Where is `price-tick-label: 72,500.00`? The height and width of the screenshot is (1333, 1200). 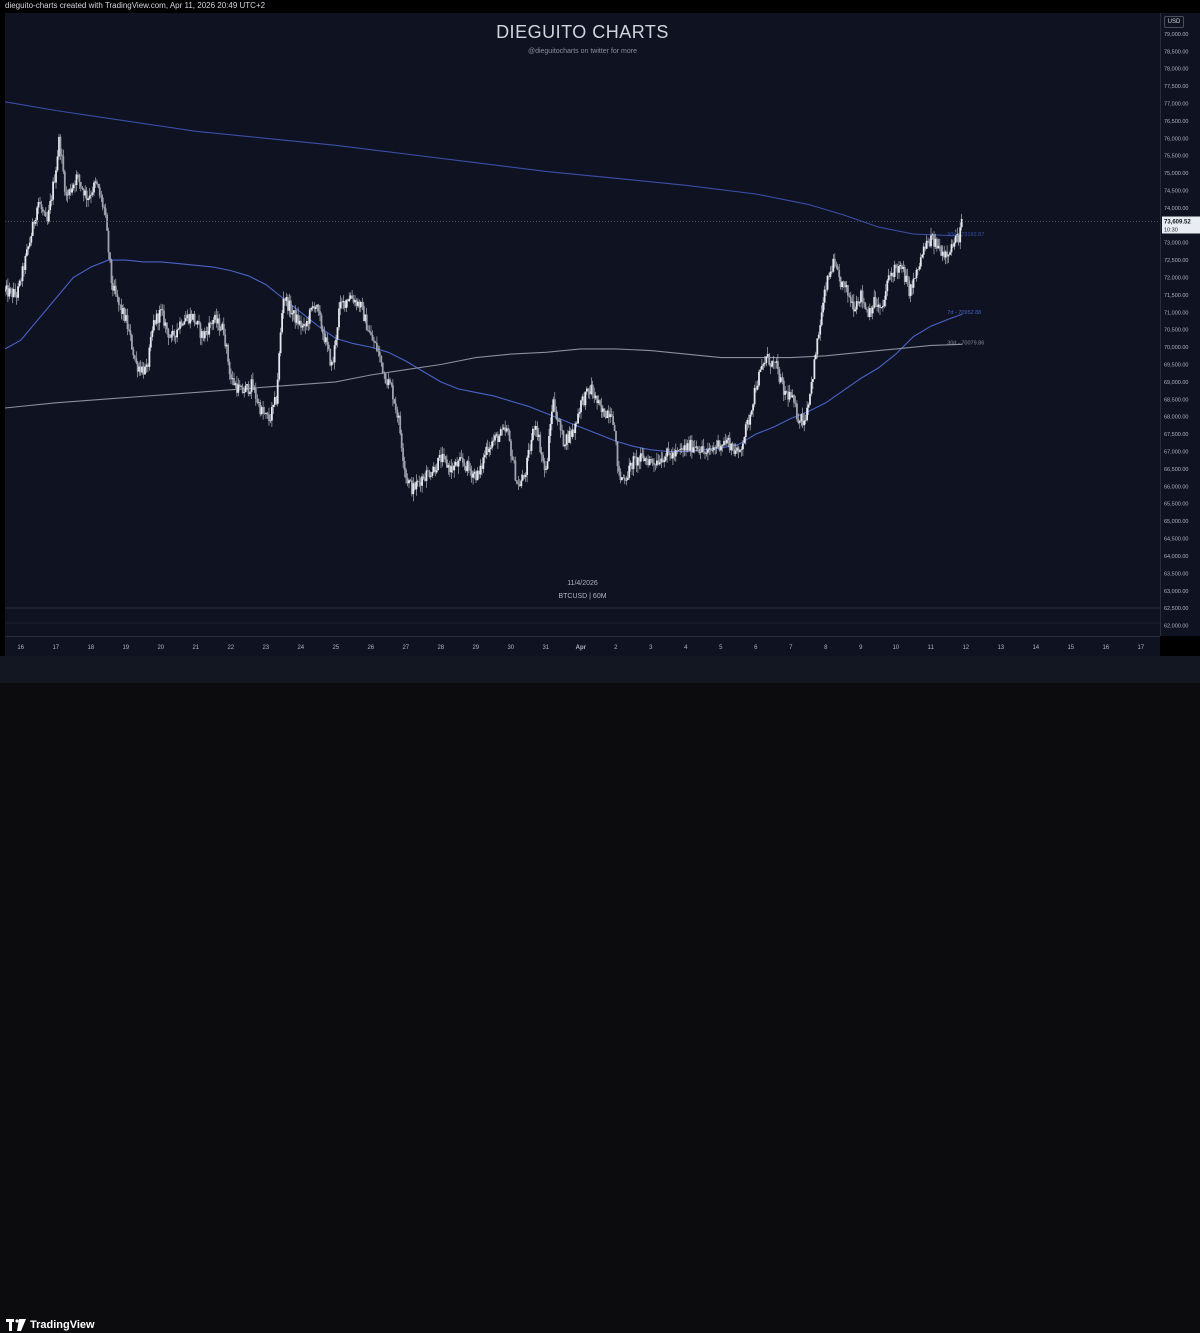 price-tick-label: 72,500.00 is located at coordinates (1176, 261).